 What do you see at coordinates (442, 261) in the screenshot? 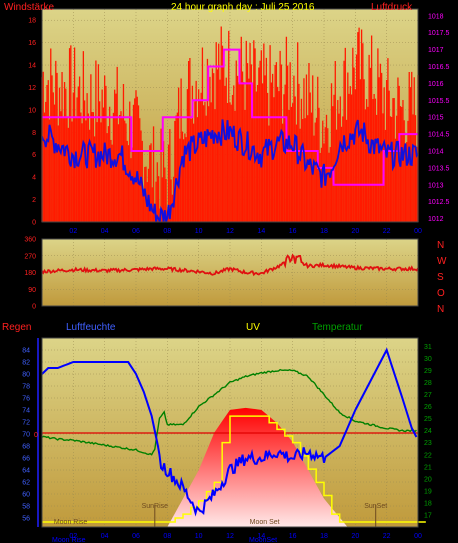
I see `compass-letter: W` at bounding box center [442, 261].